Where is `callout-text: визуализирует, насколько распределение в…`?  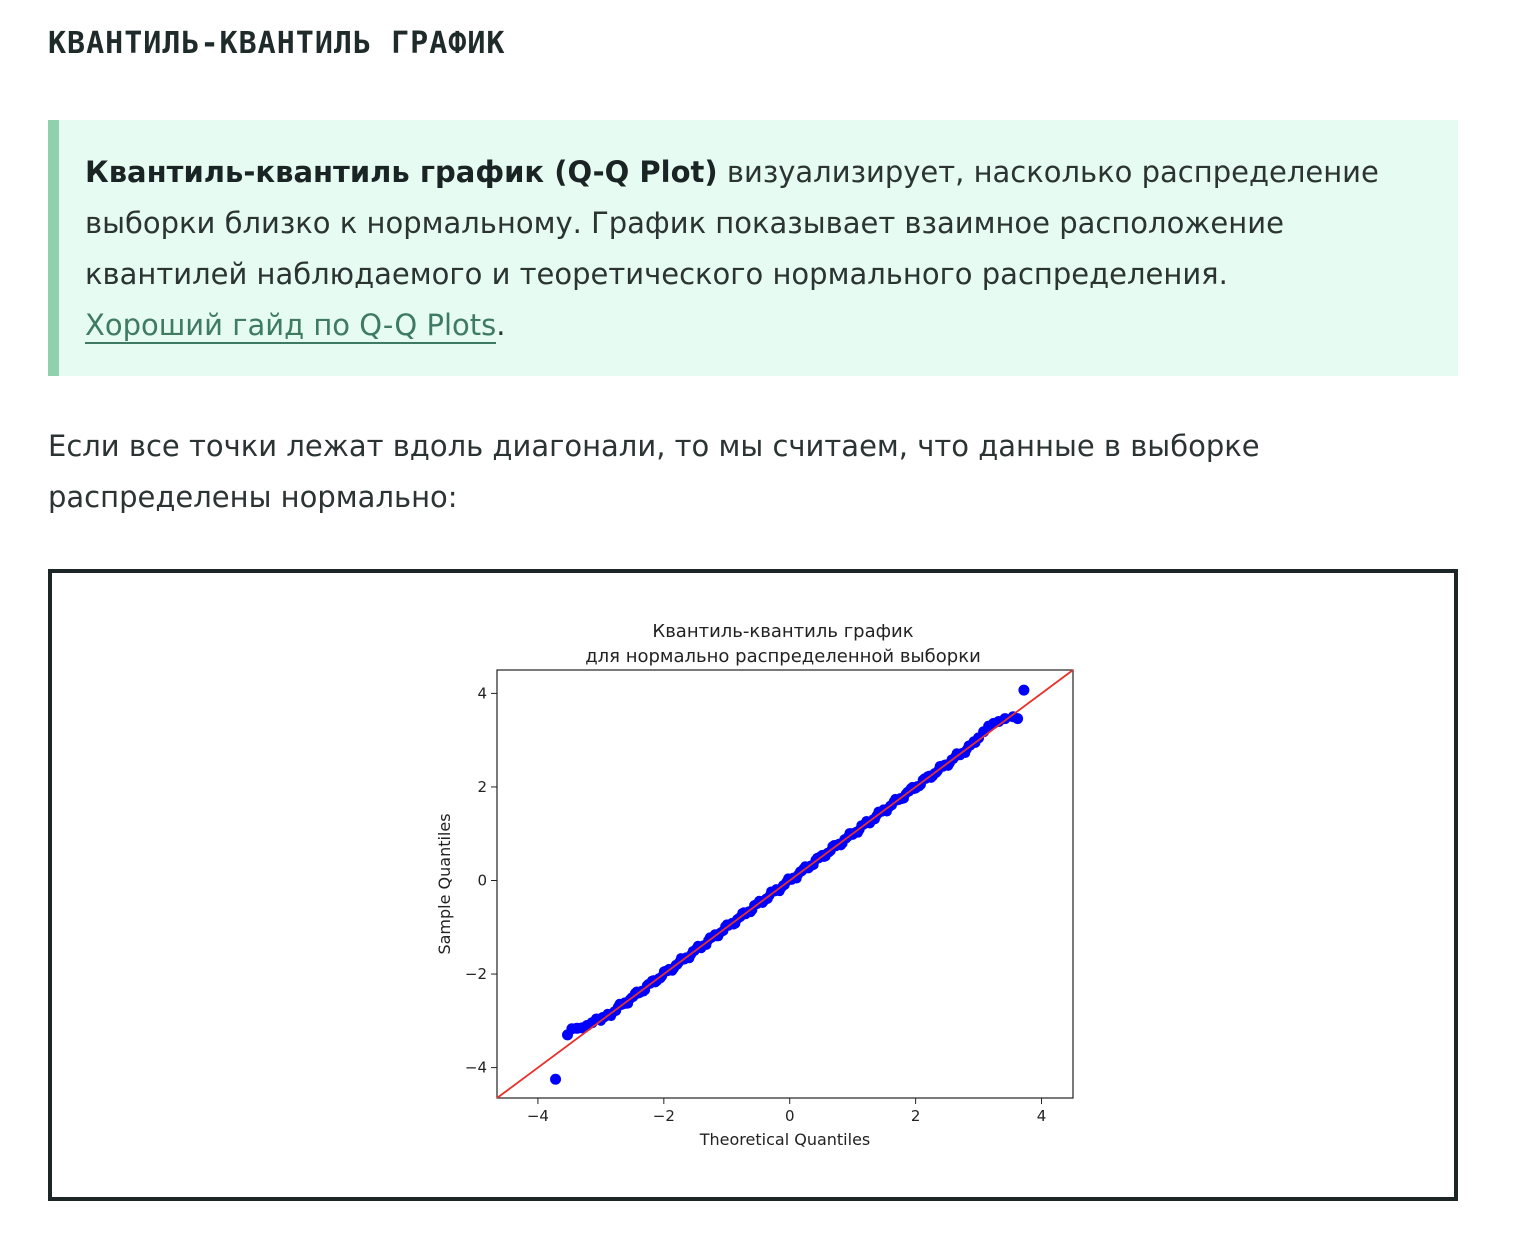
callout-text: визуализирует, насколько распределение в… is located at coordinates (732, 223).